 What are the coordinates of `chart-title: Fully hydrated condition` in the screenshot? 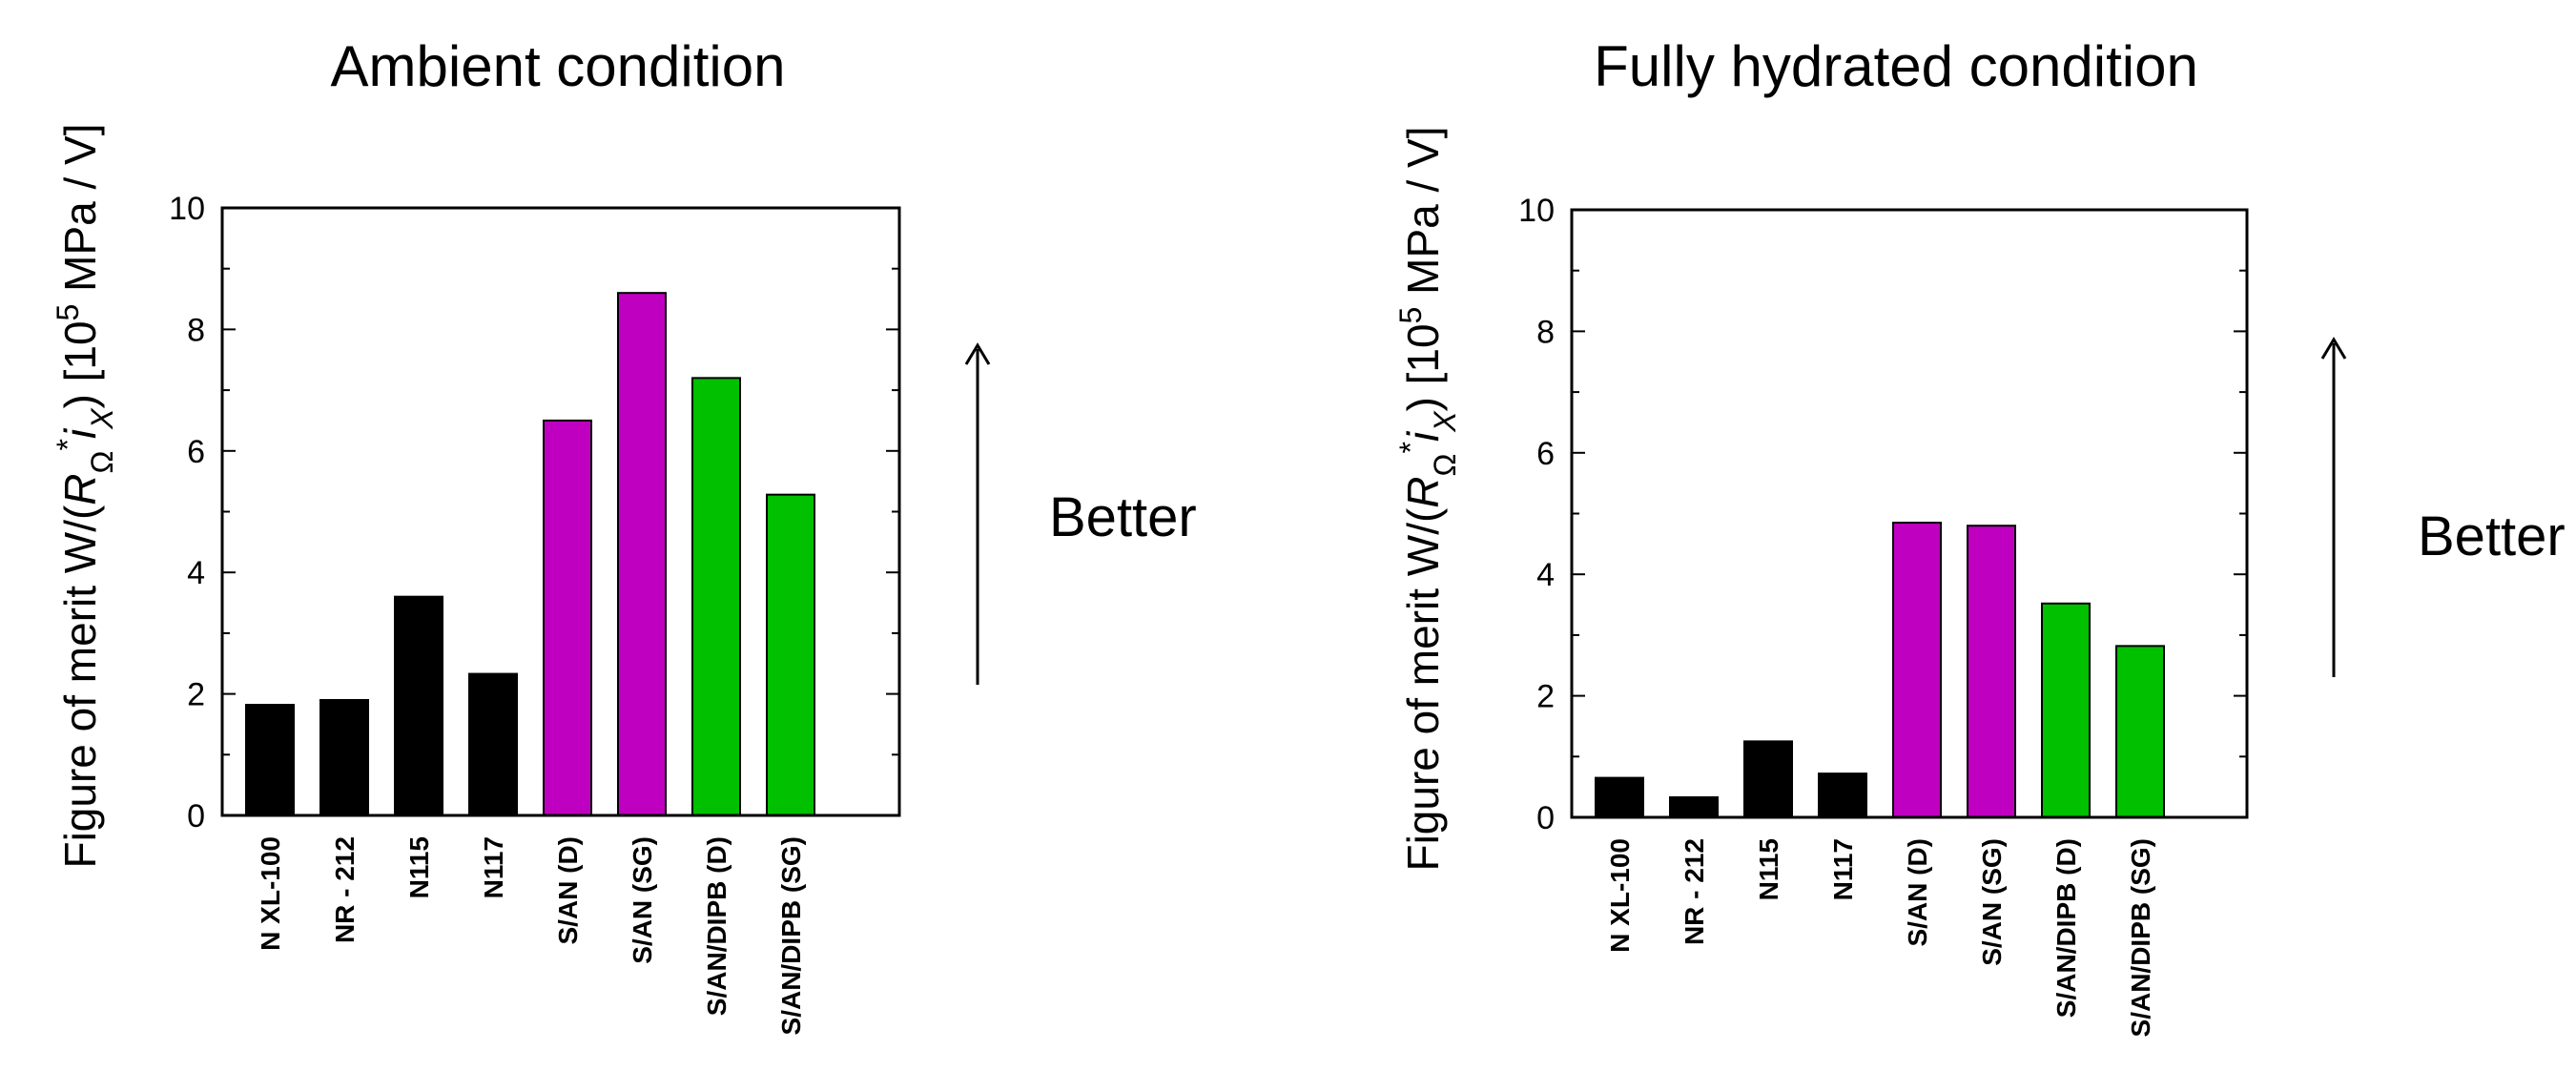 It's located at (1896, 66).